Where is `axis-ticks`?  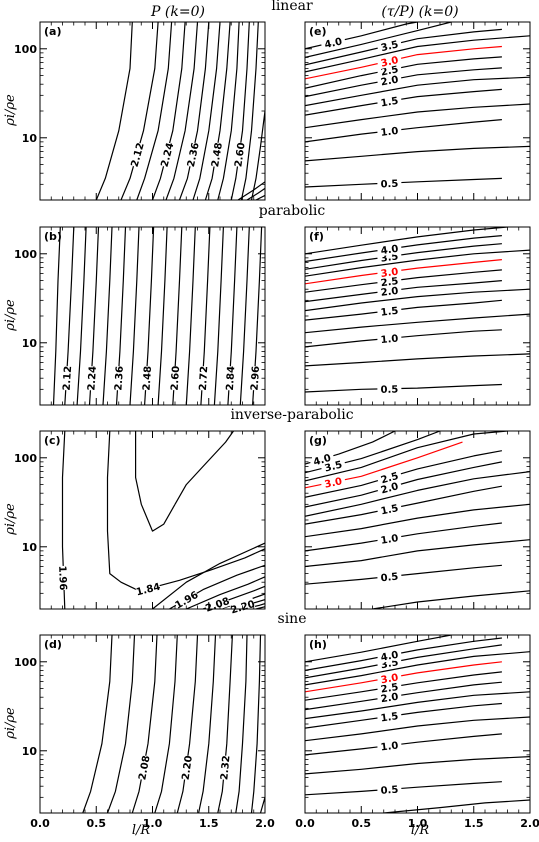
axis-ticks is located at coordinates (417, 111).